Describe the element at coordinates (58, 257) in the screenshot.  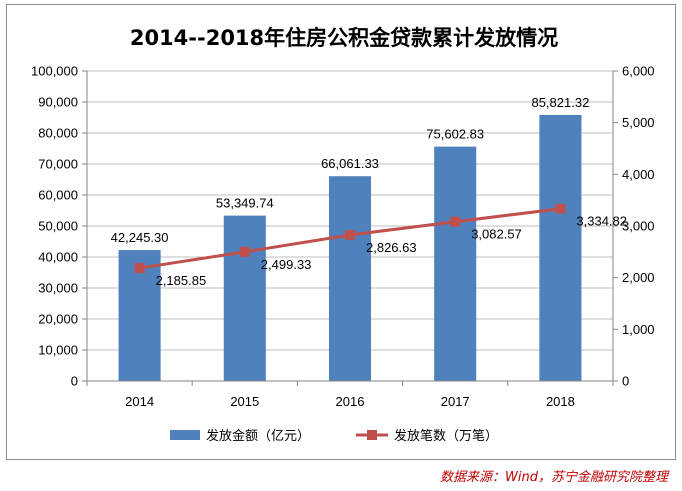
I see `left-axis-tick-label: 40,000` at that location.